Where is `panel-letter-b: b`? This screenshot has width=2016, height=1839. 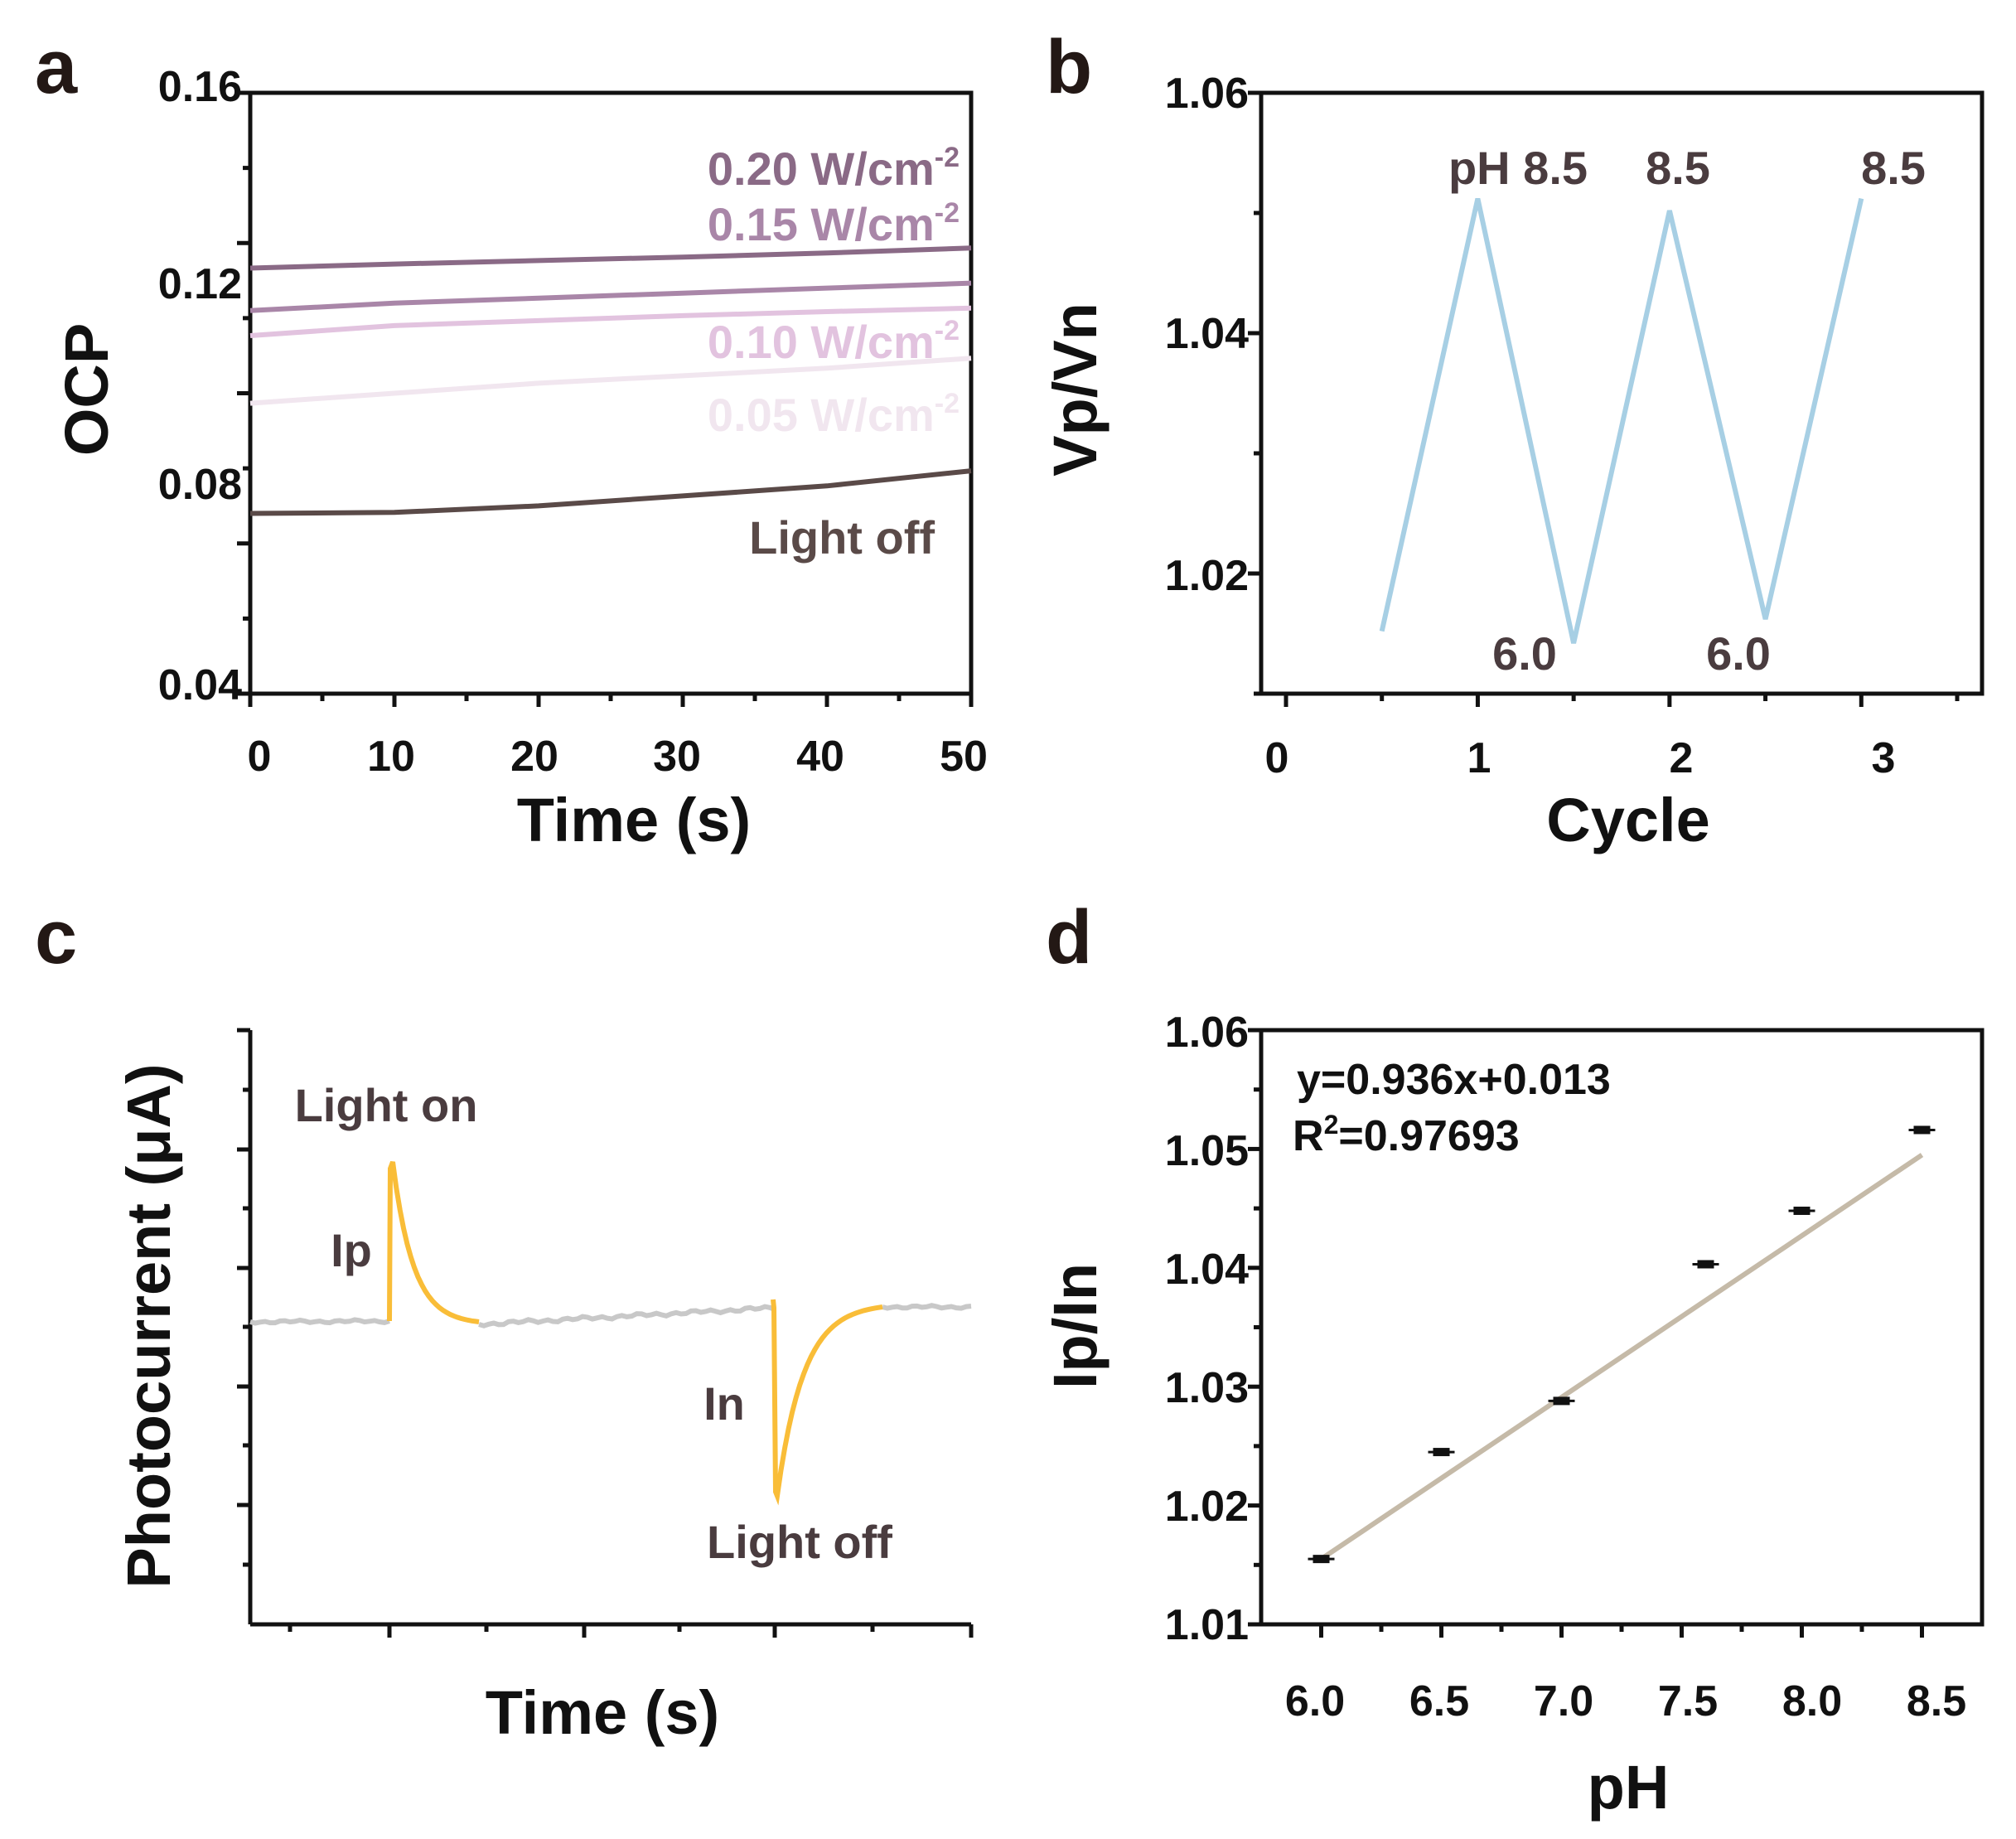 panel-letter-b: b is located at coordinates (1069, 67).